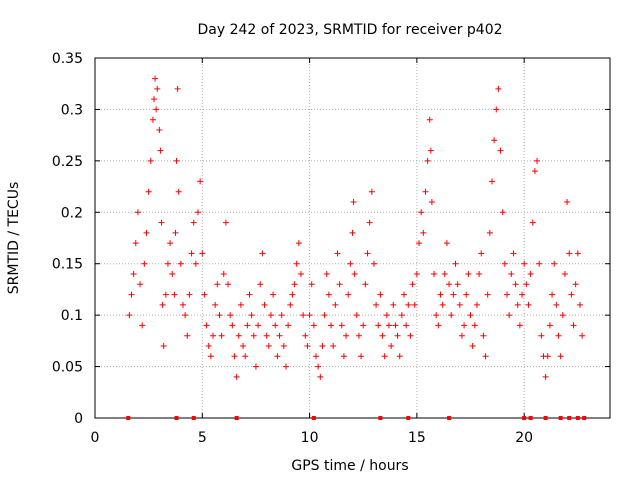 Image resolution: width=640 pixels, height=480 pixels. I want to click on y-tick-label: 0.25, so click(67, 162).